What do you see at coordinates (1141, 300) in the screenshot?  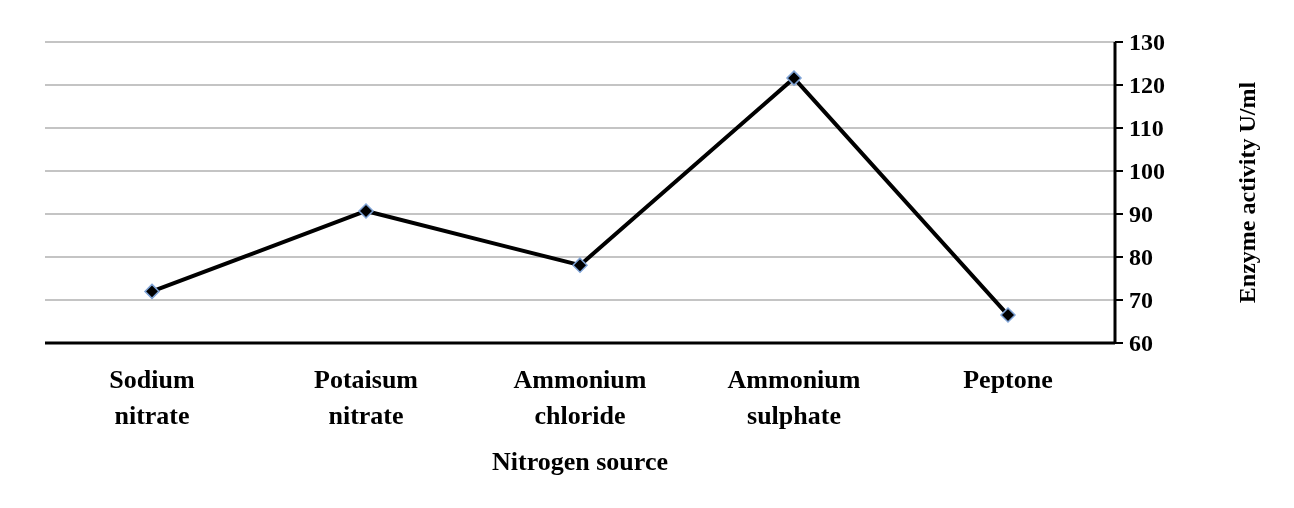 I see `y-tick-label: 70` at bounding box center [1141, 300].